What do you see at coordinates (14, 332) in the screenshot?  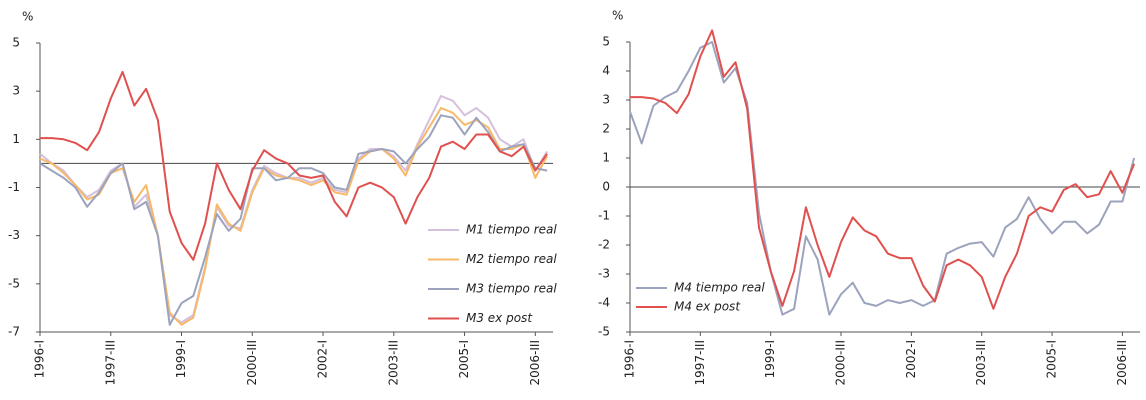 I see `y-tick-label: -7` at bounding box center [14, 332].